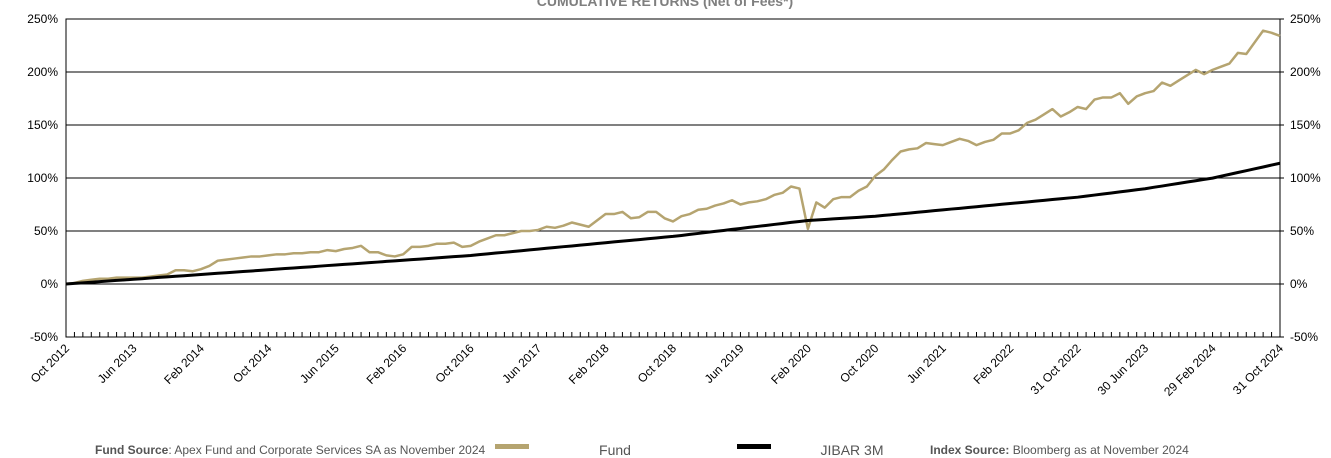  Describe the element at coordinates (1299, 284) in the screenshot. I see `y2-tick-label: 0%` at that location.